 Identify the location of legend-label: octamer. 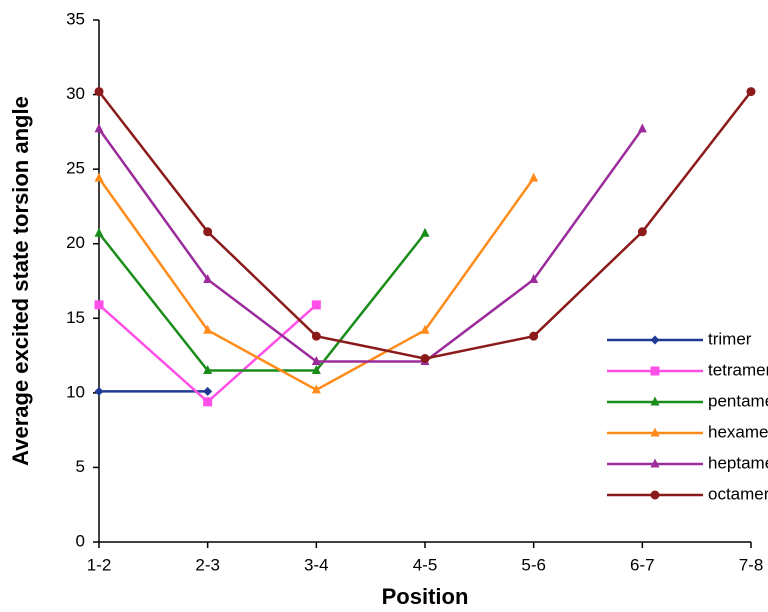
(738, 493).